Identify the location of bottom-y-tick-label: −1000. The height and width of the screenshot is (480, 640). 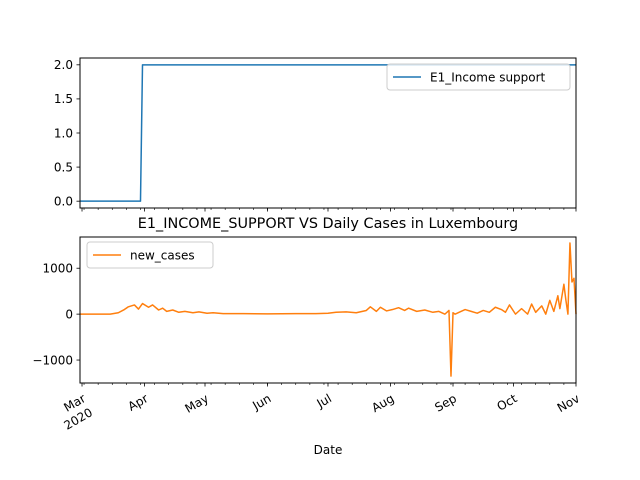
(52, 360).